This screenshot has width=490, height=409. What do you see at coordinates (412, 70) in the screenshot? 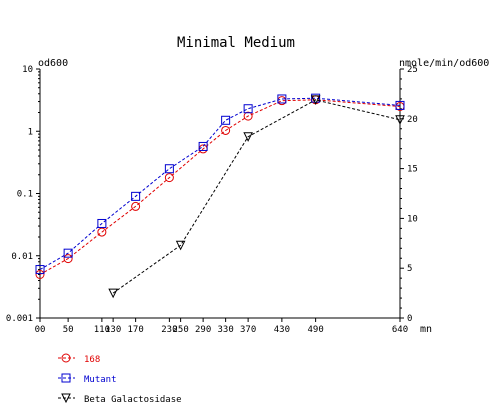
I see `right-tick-label: 25` at bounding box center [412, 70].